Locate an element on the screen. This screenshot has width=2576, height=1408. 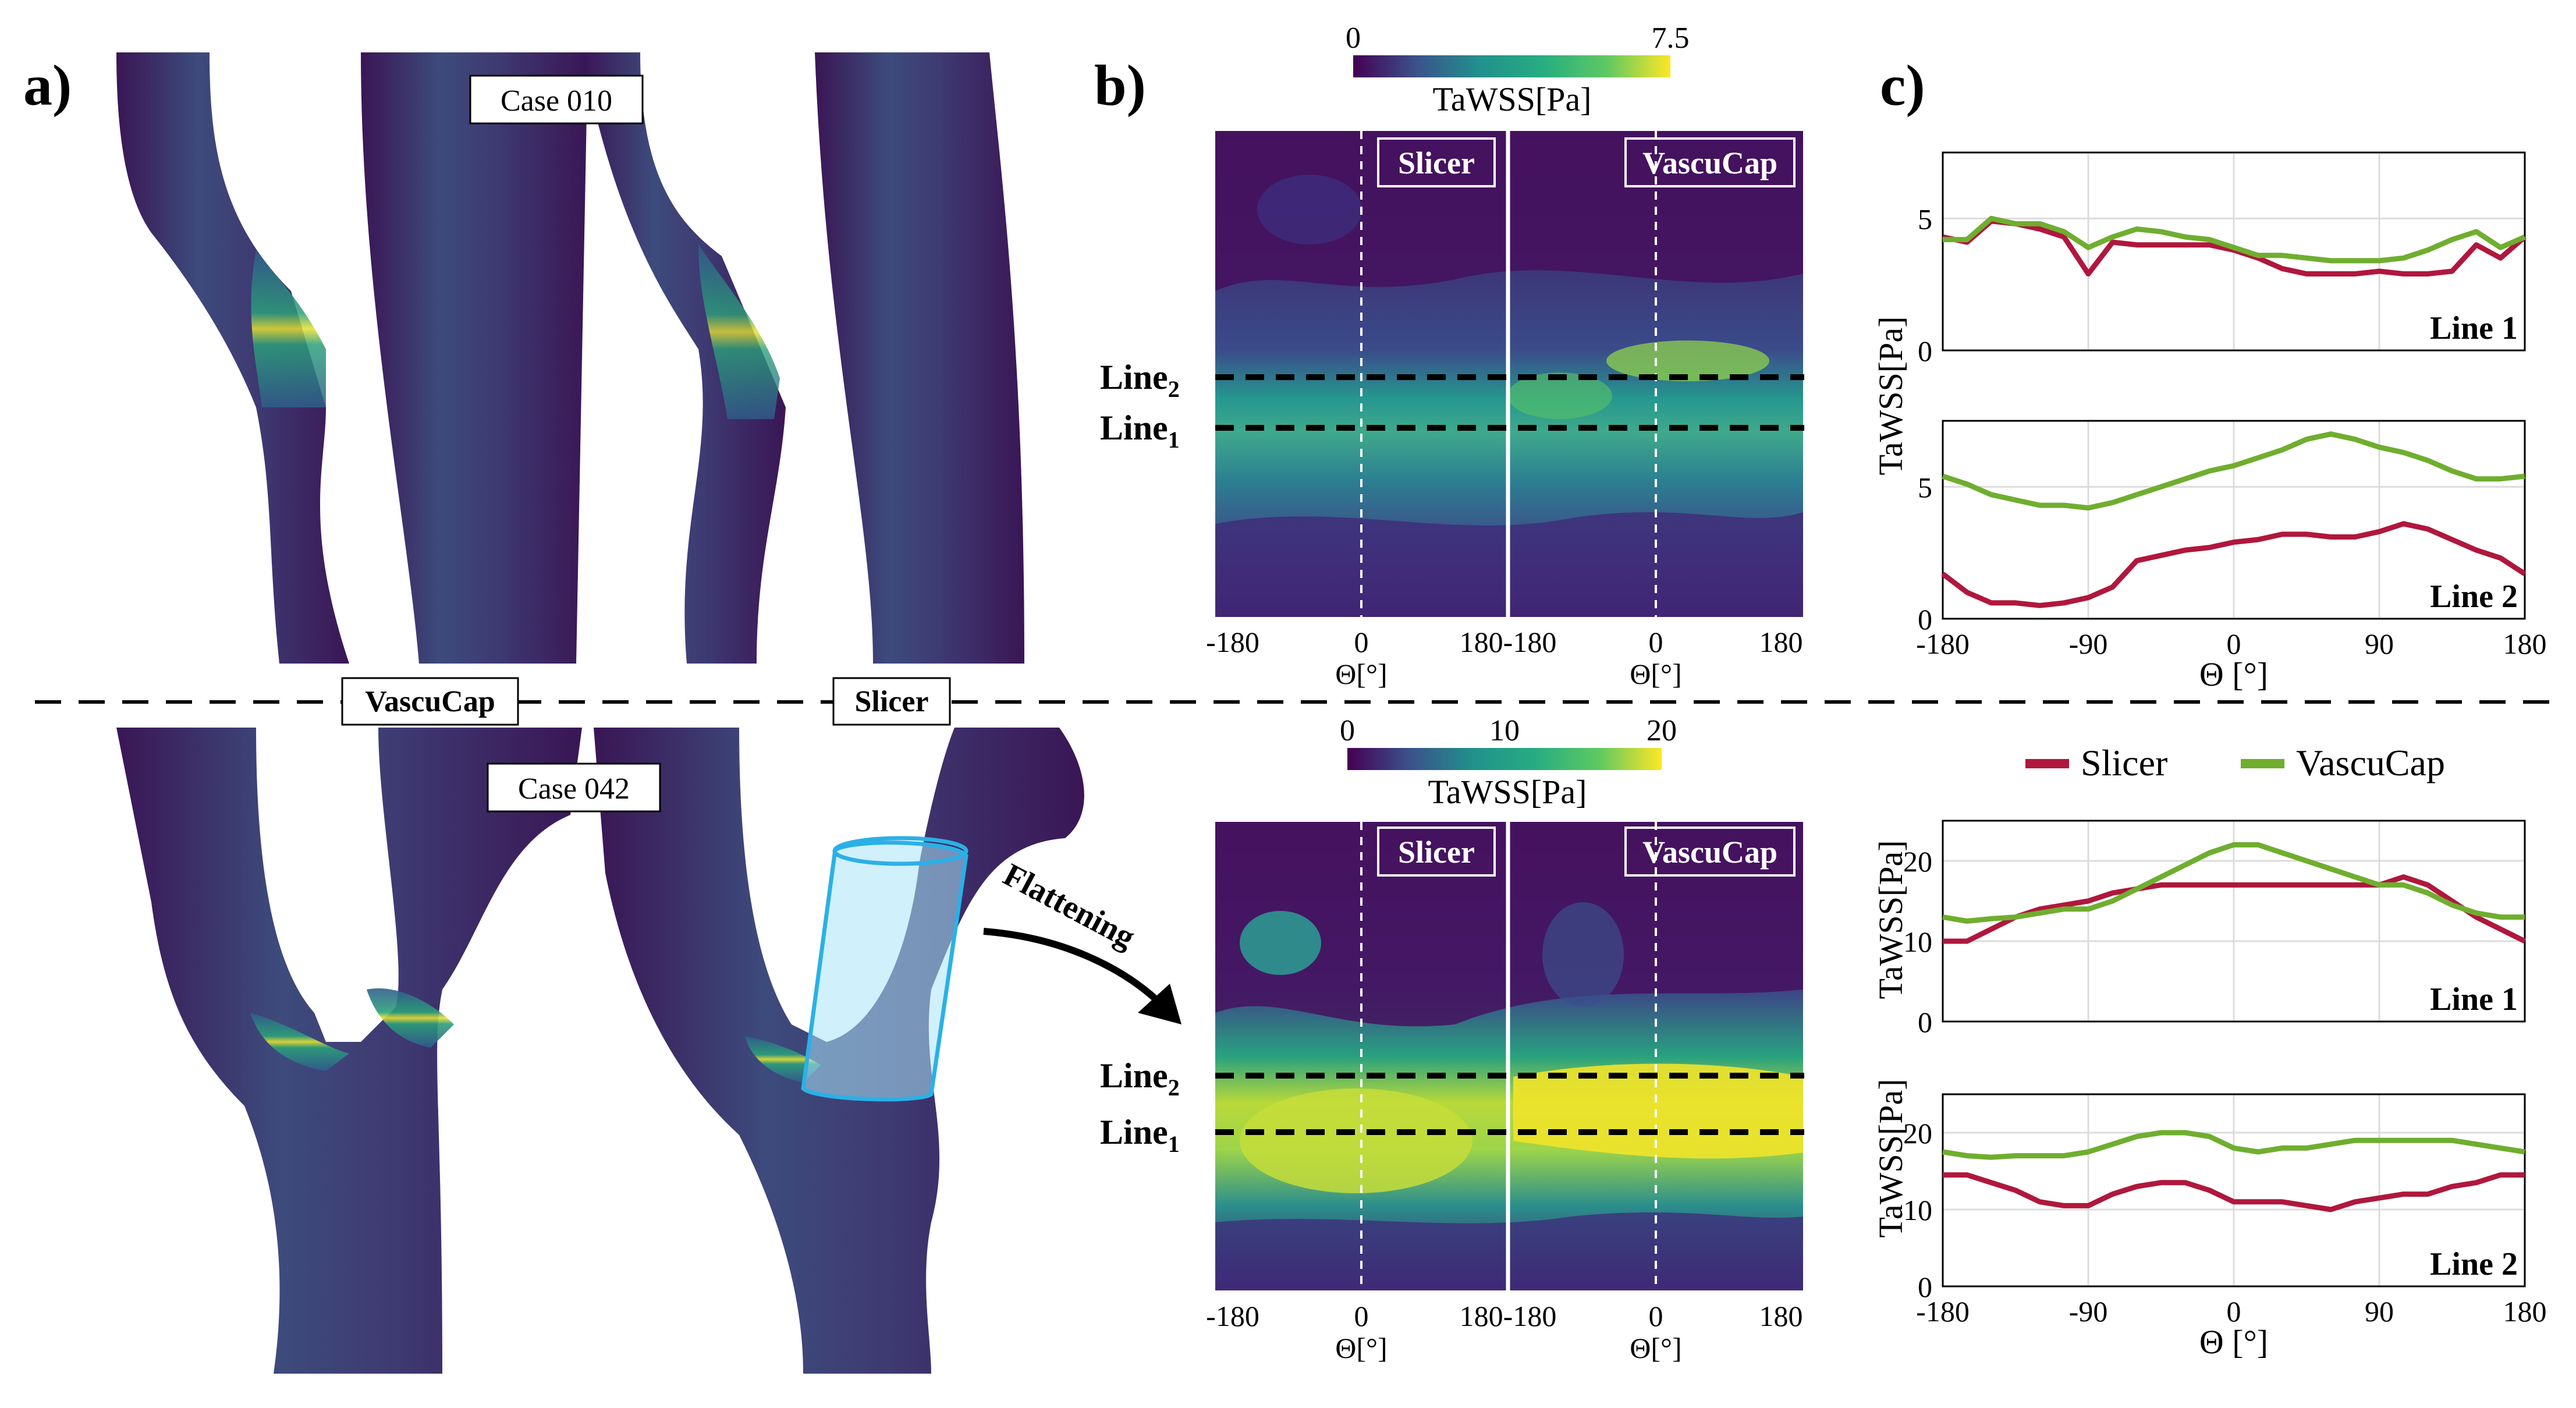
line-chart-4: 0 10 20 -180 -90 0 90 180 Θ [°] Line 2 is located at coordinates (2225, 1227).